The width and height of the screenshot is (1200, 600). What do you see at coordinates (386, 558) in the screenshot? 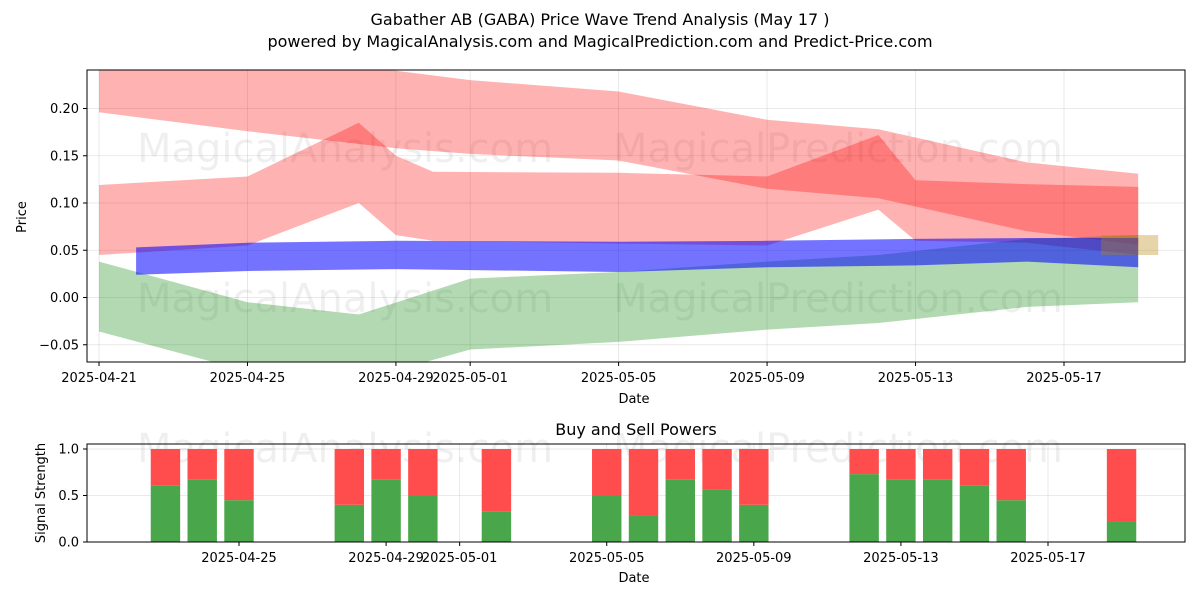
I see `signal-x-tick-label: 2025-04-29` at bounding box center [386, 558].